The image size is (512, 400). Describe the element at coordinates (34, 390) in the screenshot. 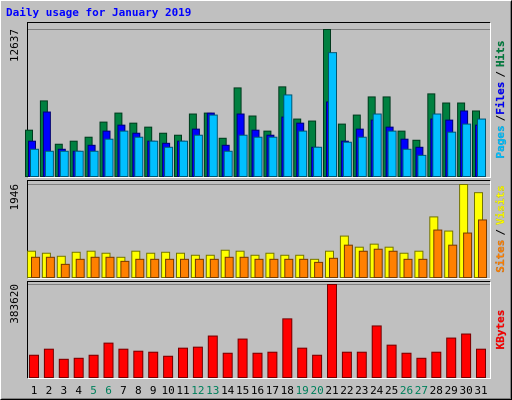

I see `x-tick-label: 1` at that location.